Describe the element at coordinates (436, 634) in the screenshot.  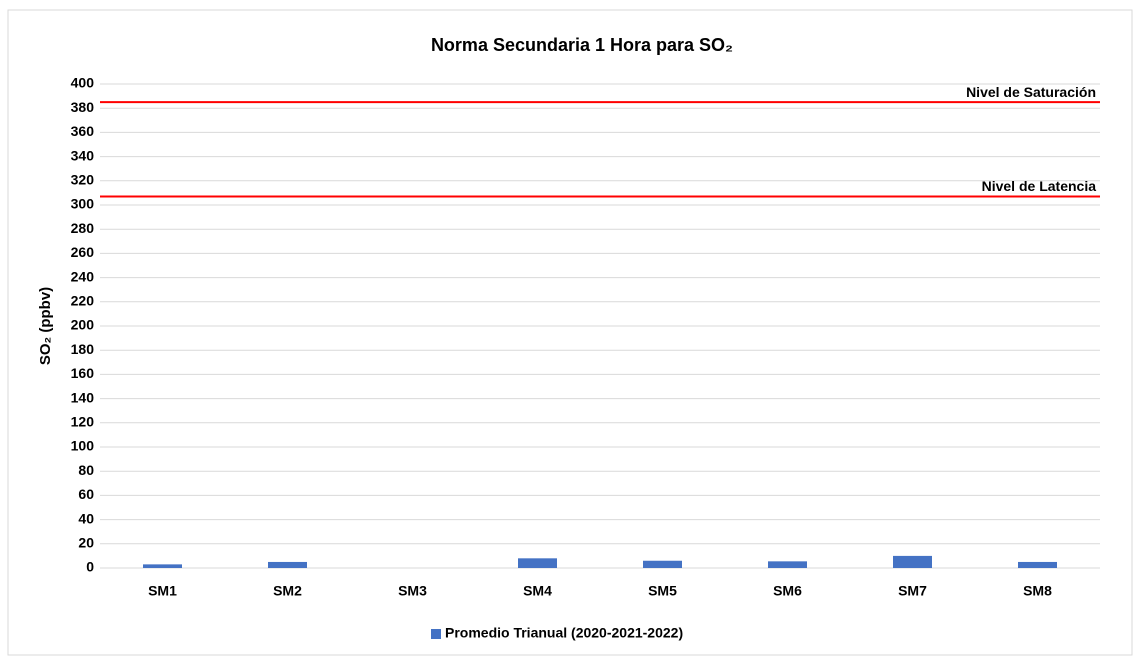
I see `legend-swatch` at that location.